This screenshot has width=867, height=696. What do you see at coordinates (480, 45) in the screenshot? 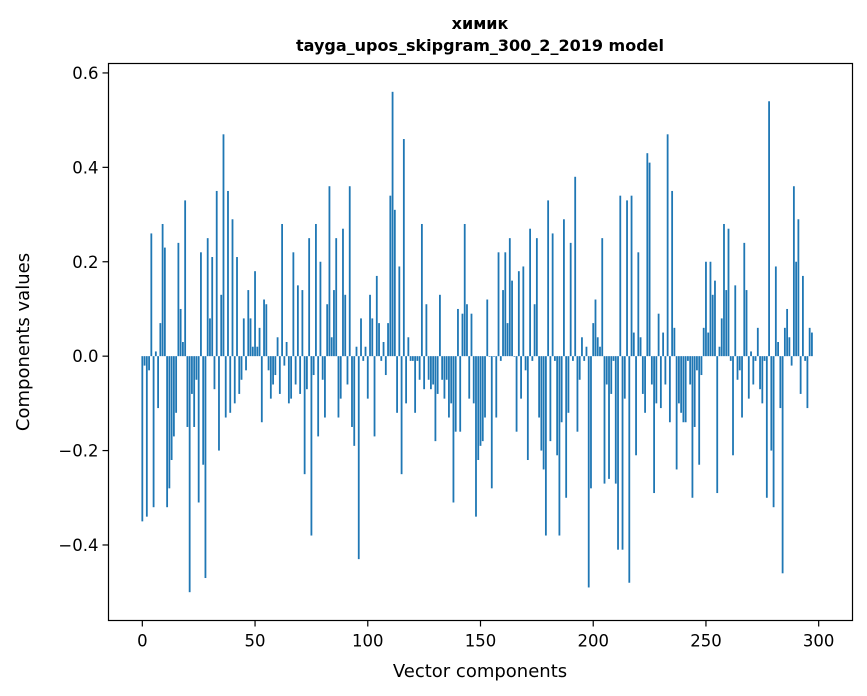
I see `chart-subtitle: tayga_upos_skipgram_300_2_2019 model` at bounding box center [480, 45].